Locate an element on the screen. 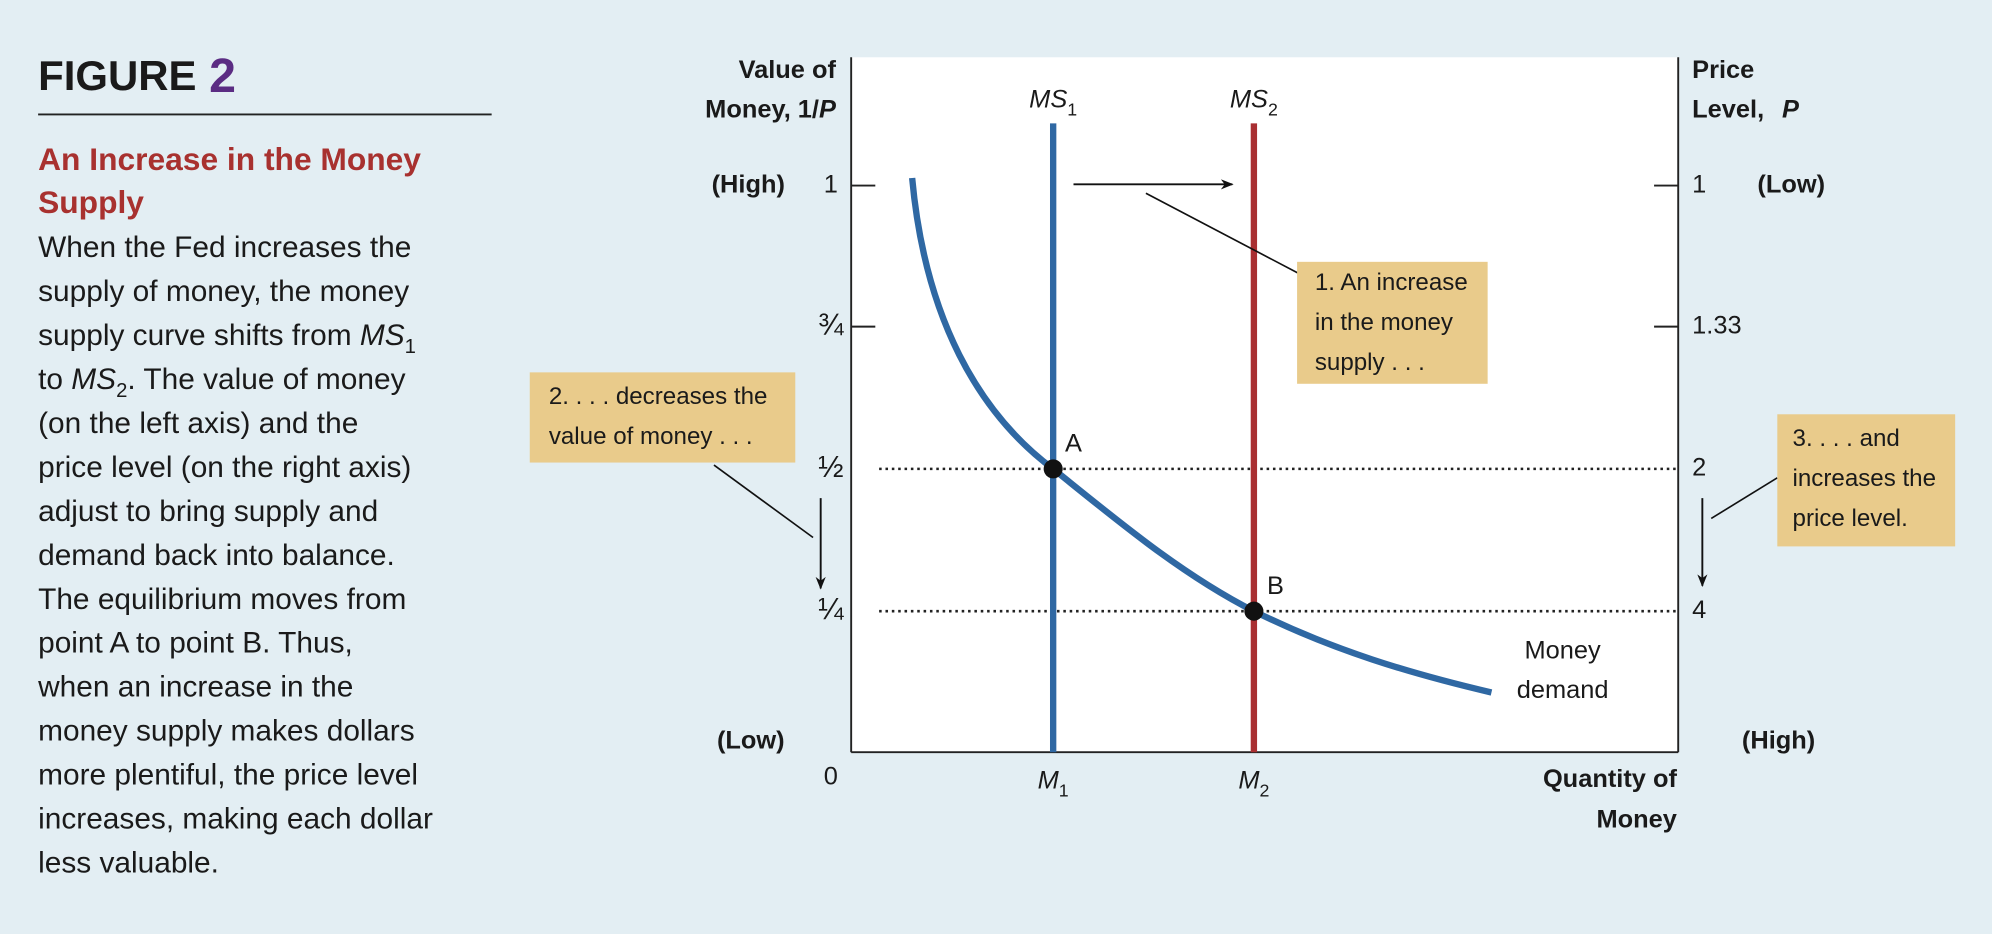 Image resolution: width=1992 pixels, height=934 pixels. right-tick-label: 2 is located at coordinates (1699, 468).